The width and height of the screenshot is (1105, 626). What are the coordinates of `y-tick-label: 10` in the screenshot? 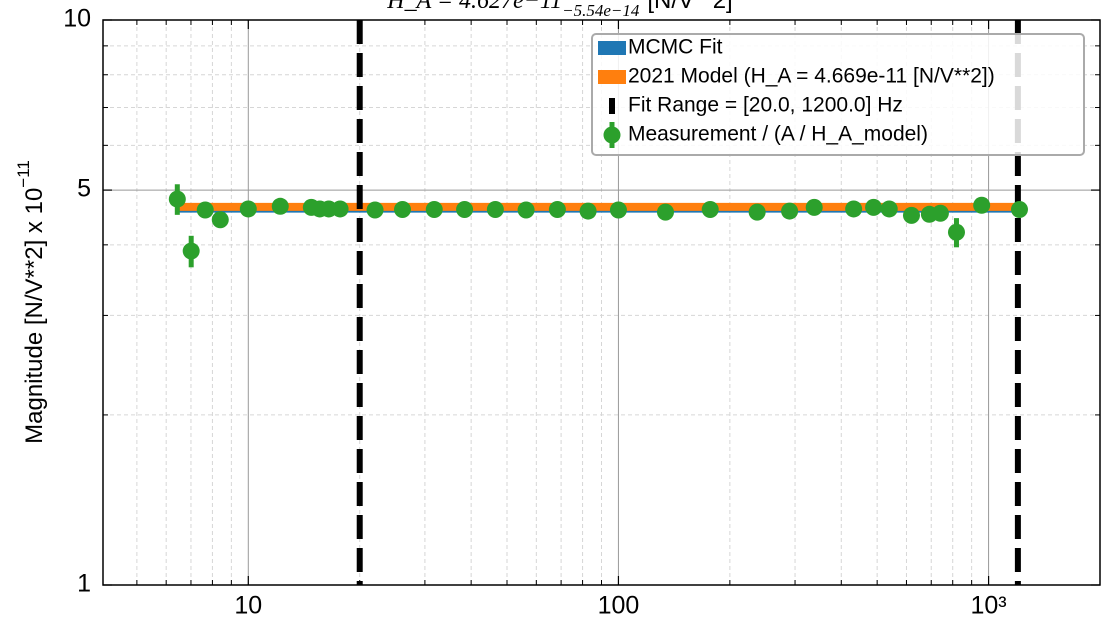 It's located at (77, 19).